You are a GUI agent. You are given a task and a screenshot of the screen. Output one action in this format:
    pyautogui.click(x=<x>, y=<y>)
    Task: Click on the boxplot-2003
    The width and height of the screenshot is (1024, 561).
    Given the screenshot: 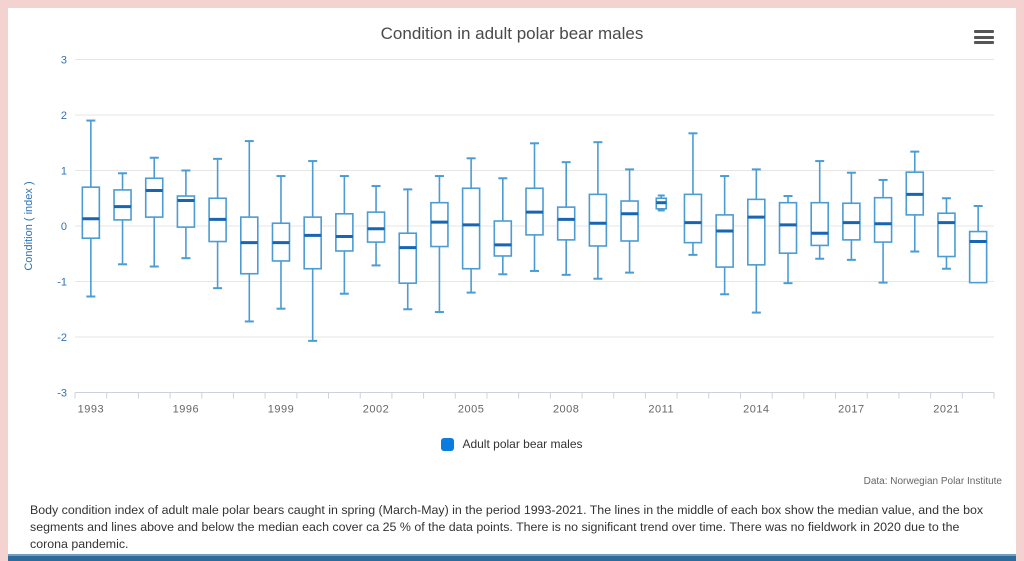 What is the action you would take?
    pyautogui.click(x=408, y=249)
    